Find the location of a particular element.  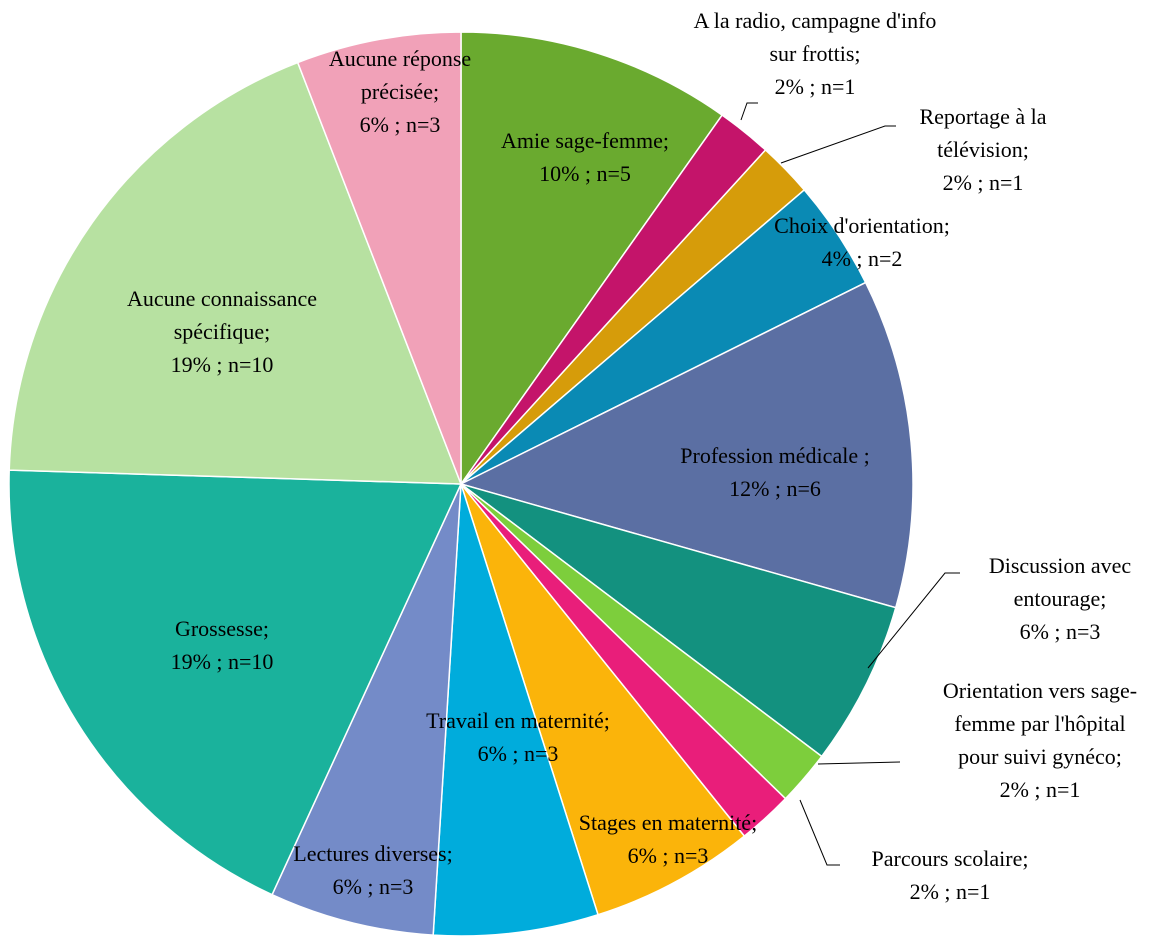

category-label: Grossesse; is located at coordinates (222, 628).